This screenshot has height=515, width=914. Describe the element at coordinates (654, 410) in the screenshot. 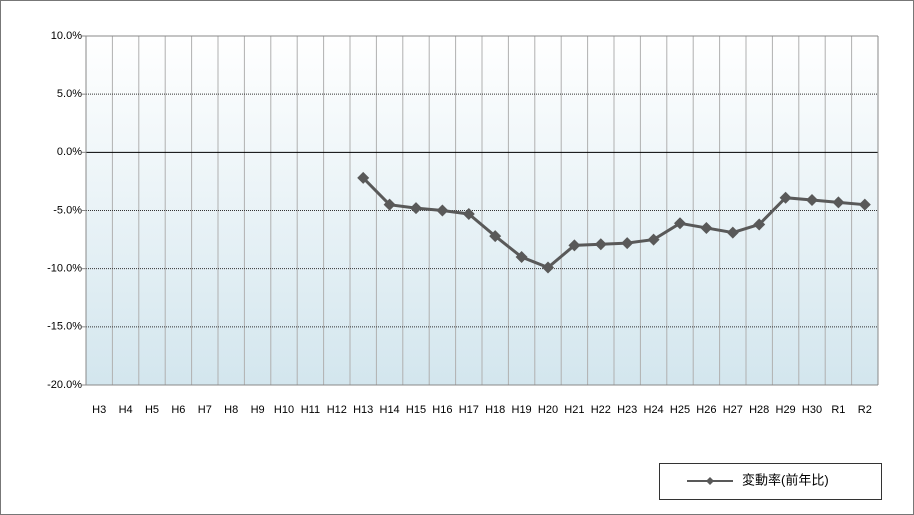

I see `x-tick-label: H24` at that location.